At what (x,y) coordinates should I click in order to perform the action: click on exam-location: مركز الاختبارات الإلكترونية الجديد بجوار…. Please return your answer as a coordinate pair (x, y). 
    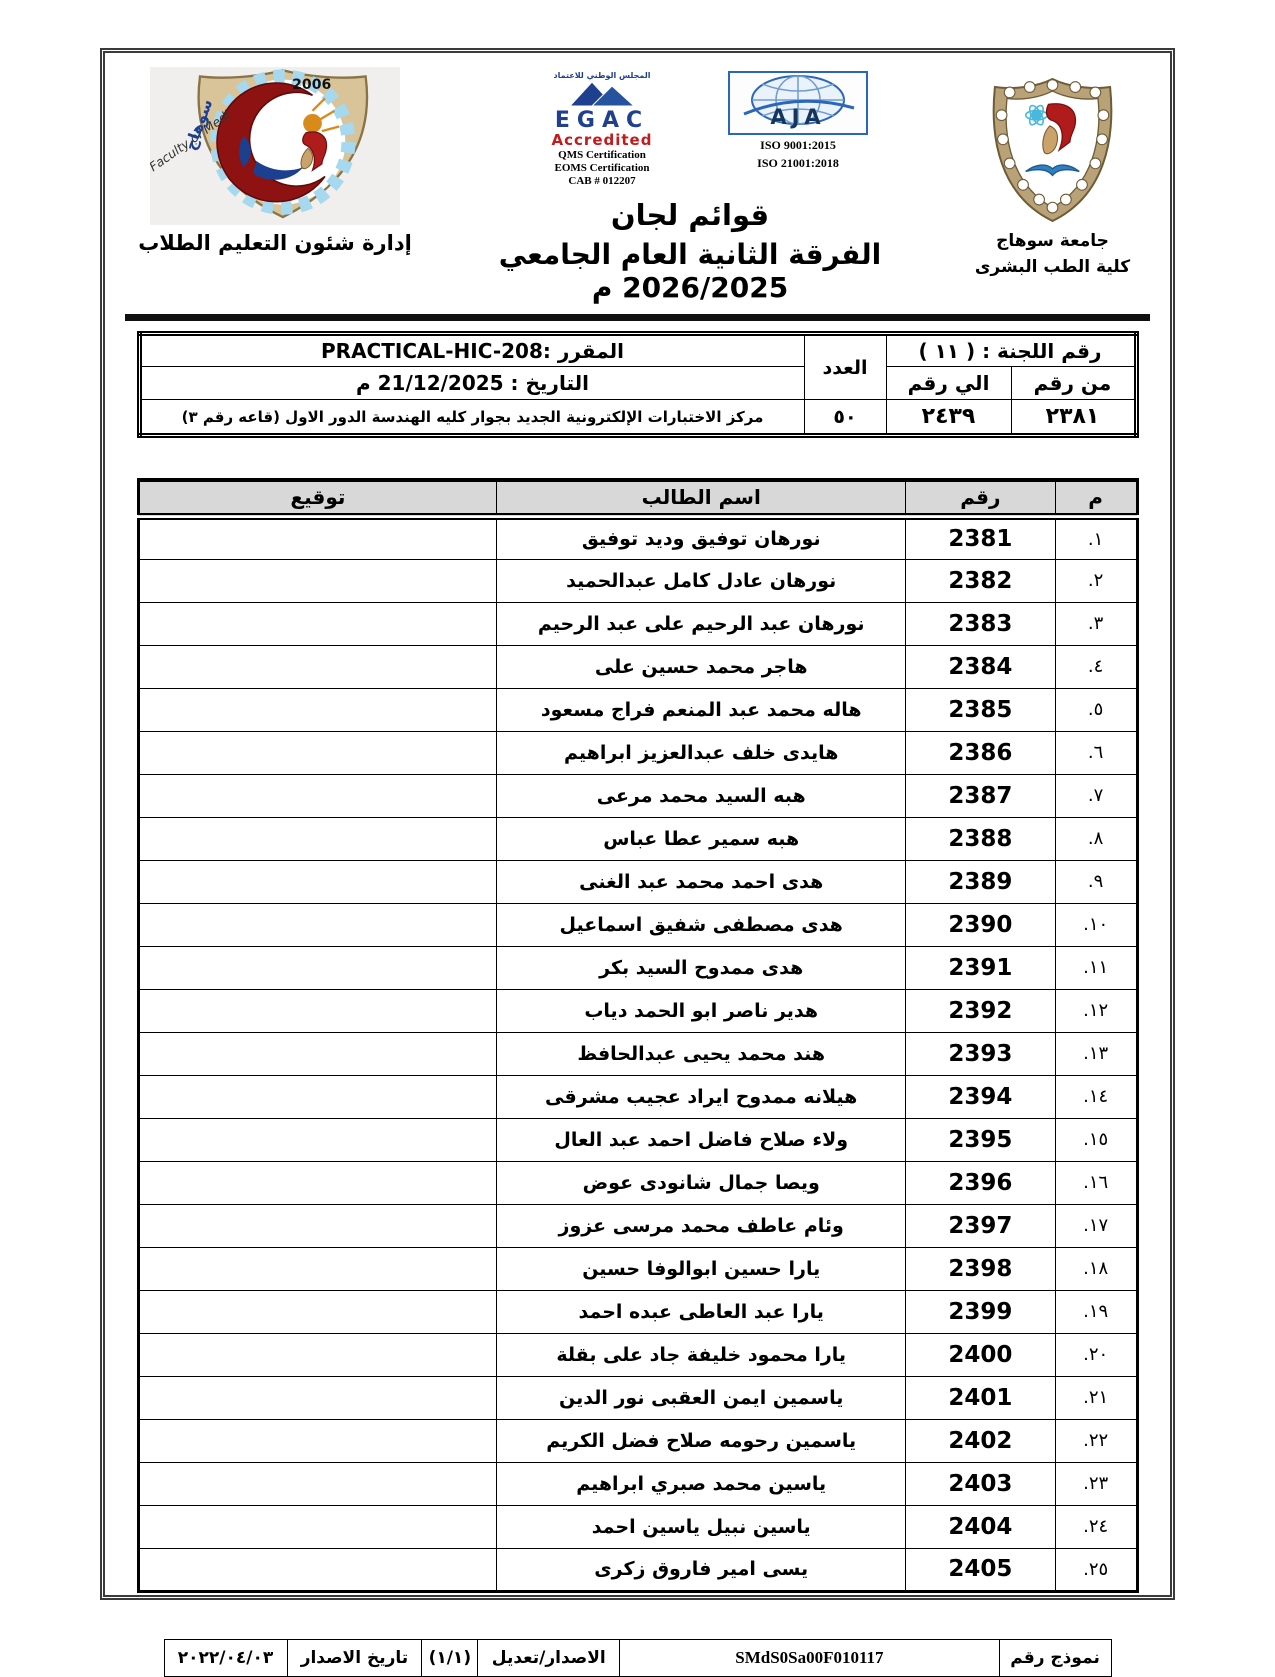
    Looking at the image, I should click on (471, 418).